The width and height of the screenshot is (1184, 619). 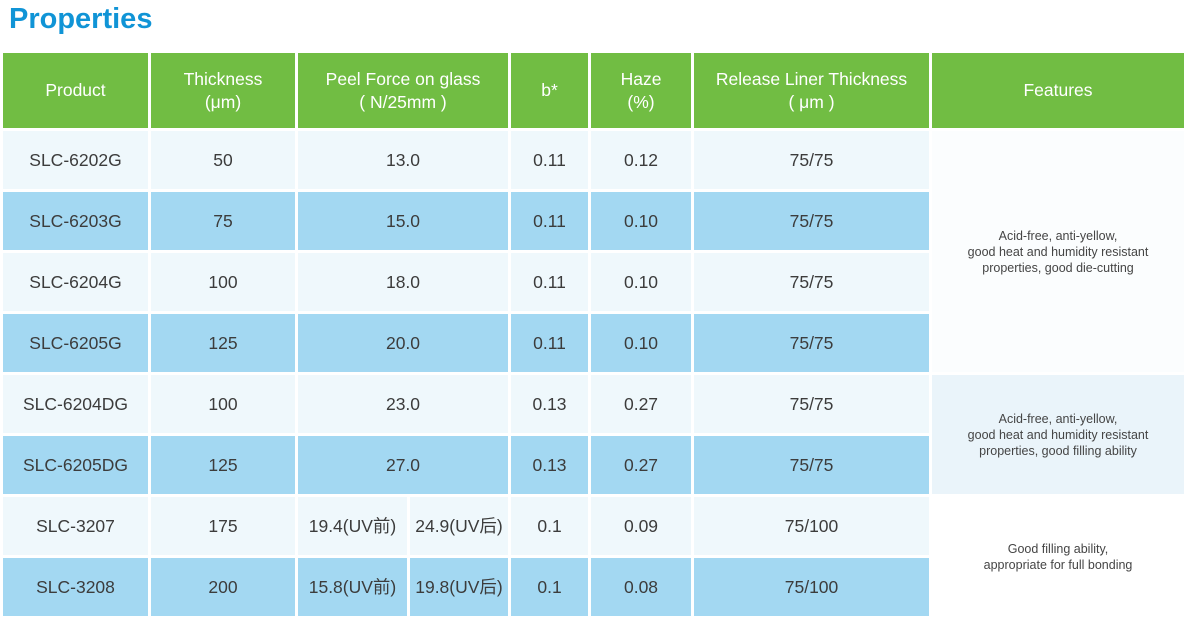 What do you see at coordinates (403, 79) in the screenshot?
I see `header-peel-force-line1: Peel Force on glass` at bounding box center [403, 79].